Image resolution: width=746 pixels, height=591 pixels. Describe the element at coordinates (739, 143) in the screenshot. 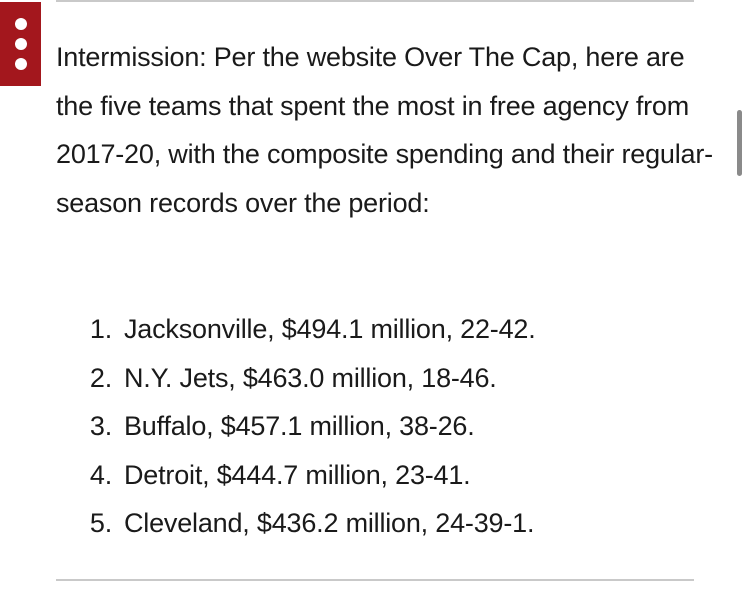

I see `scrollbar-thumb` at that location.